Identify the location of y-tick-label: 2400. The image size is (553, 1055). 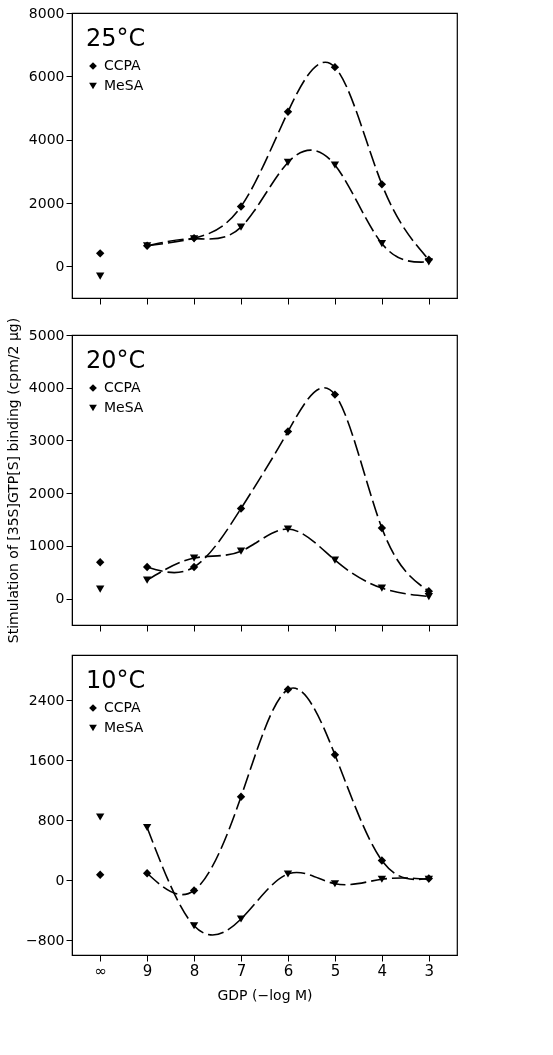
(46, 699).